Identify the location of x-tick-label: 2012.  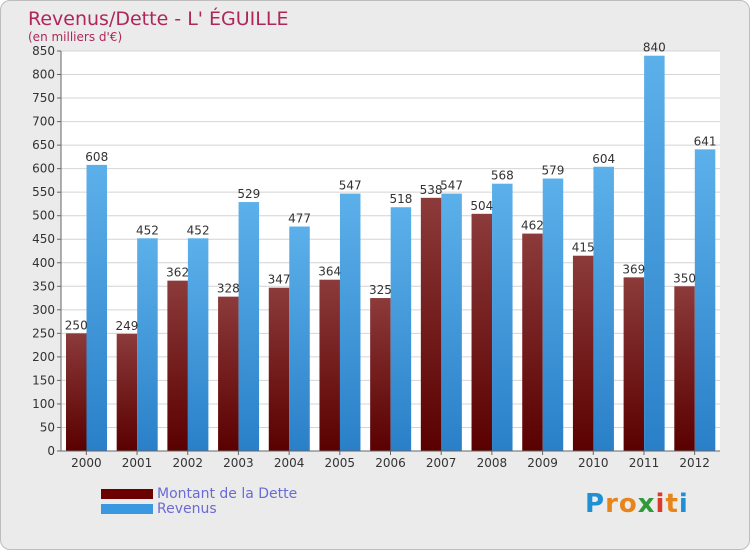
(694, 463).